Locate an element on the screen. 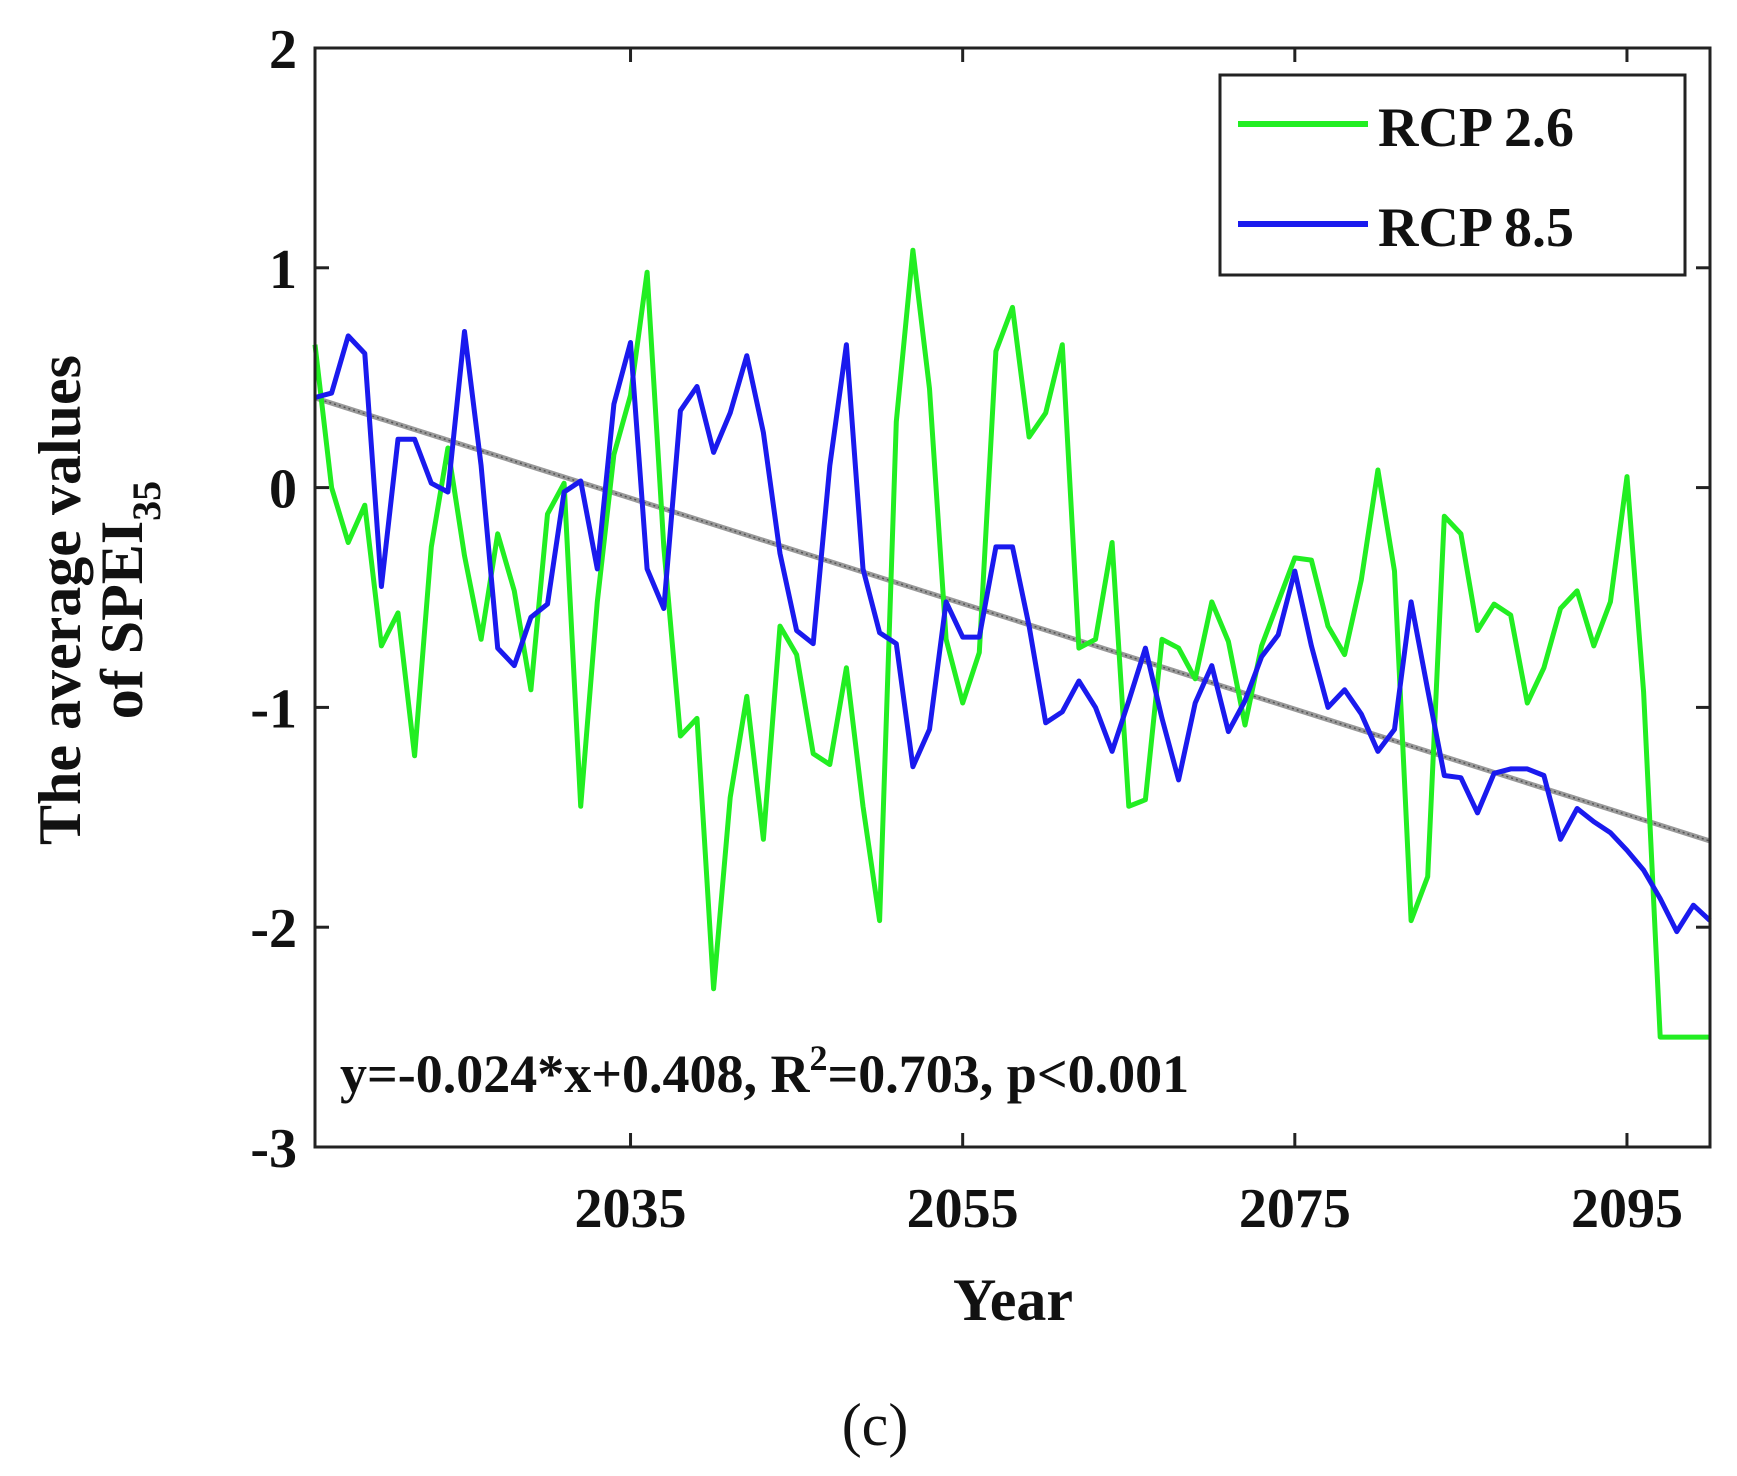 Image resolution: width=1737 pixels, height=1476 pixels. y-tick-labels: 2 1 0 -1 -2 -3 is located at coordinates (273, 599).